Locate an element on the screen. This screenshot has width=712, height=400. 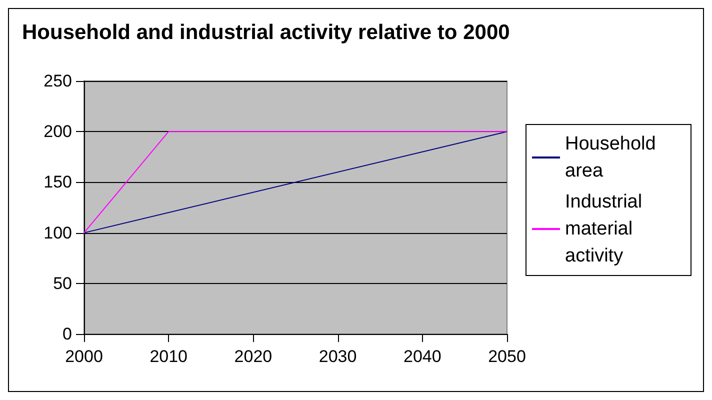
legend-label: Household area is located at coordinates (613, 158).